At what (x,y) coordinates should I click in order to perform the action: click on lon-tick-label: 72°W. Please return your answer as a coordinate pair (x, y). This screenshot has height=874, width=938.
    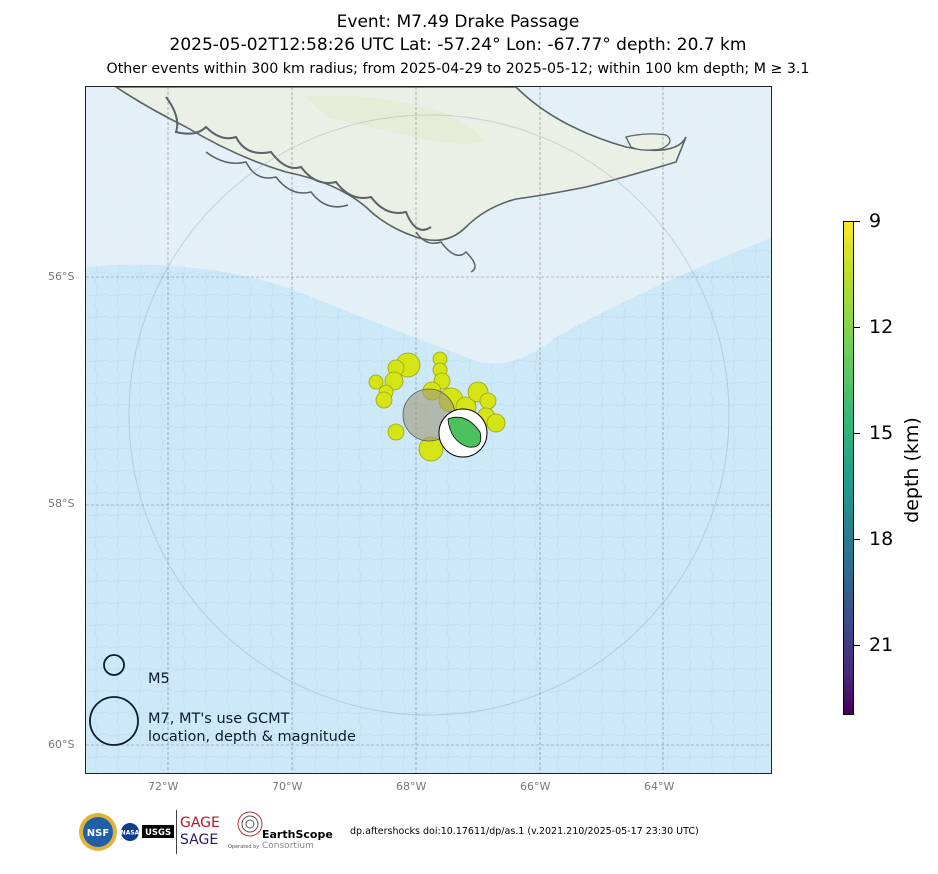
    Looking at the image, I should click on (163, 786).